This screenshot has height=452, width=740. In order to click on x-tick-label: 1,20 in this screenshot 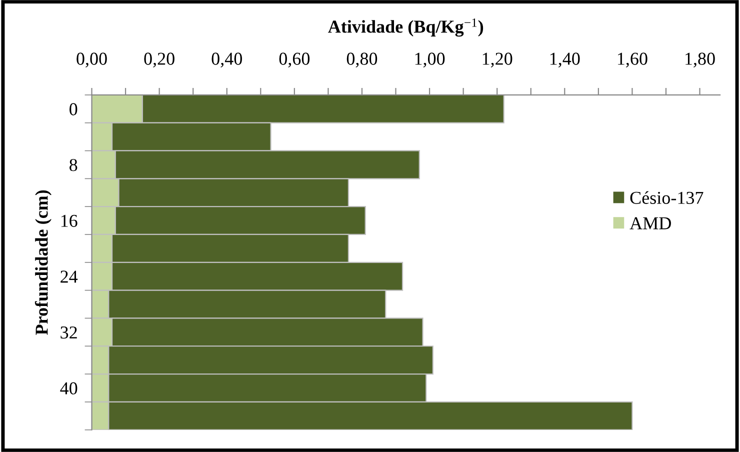, I will do `click(497, 60)`.